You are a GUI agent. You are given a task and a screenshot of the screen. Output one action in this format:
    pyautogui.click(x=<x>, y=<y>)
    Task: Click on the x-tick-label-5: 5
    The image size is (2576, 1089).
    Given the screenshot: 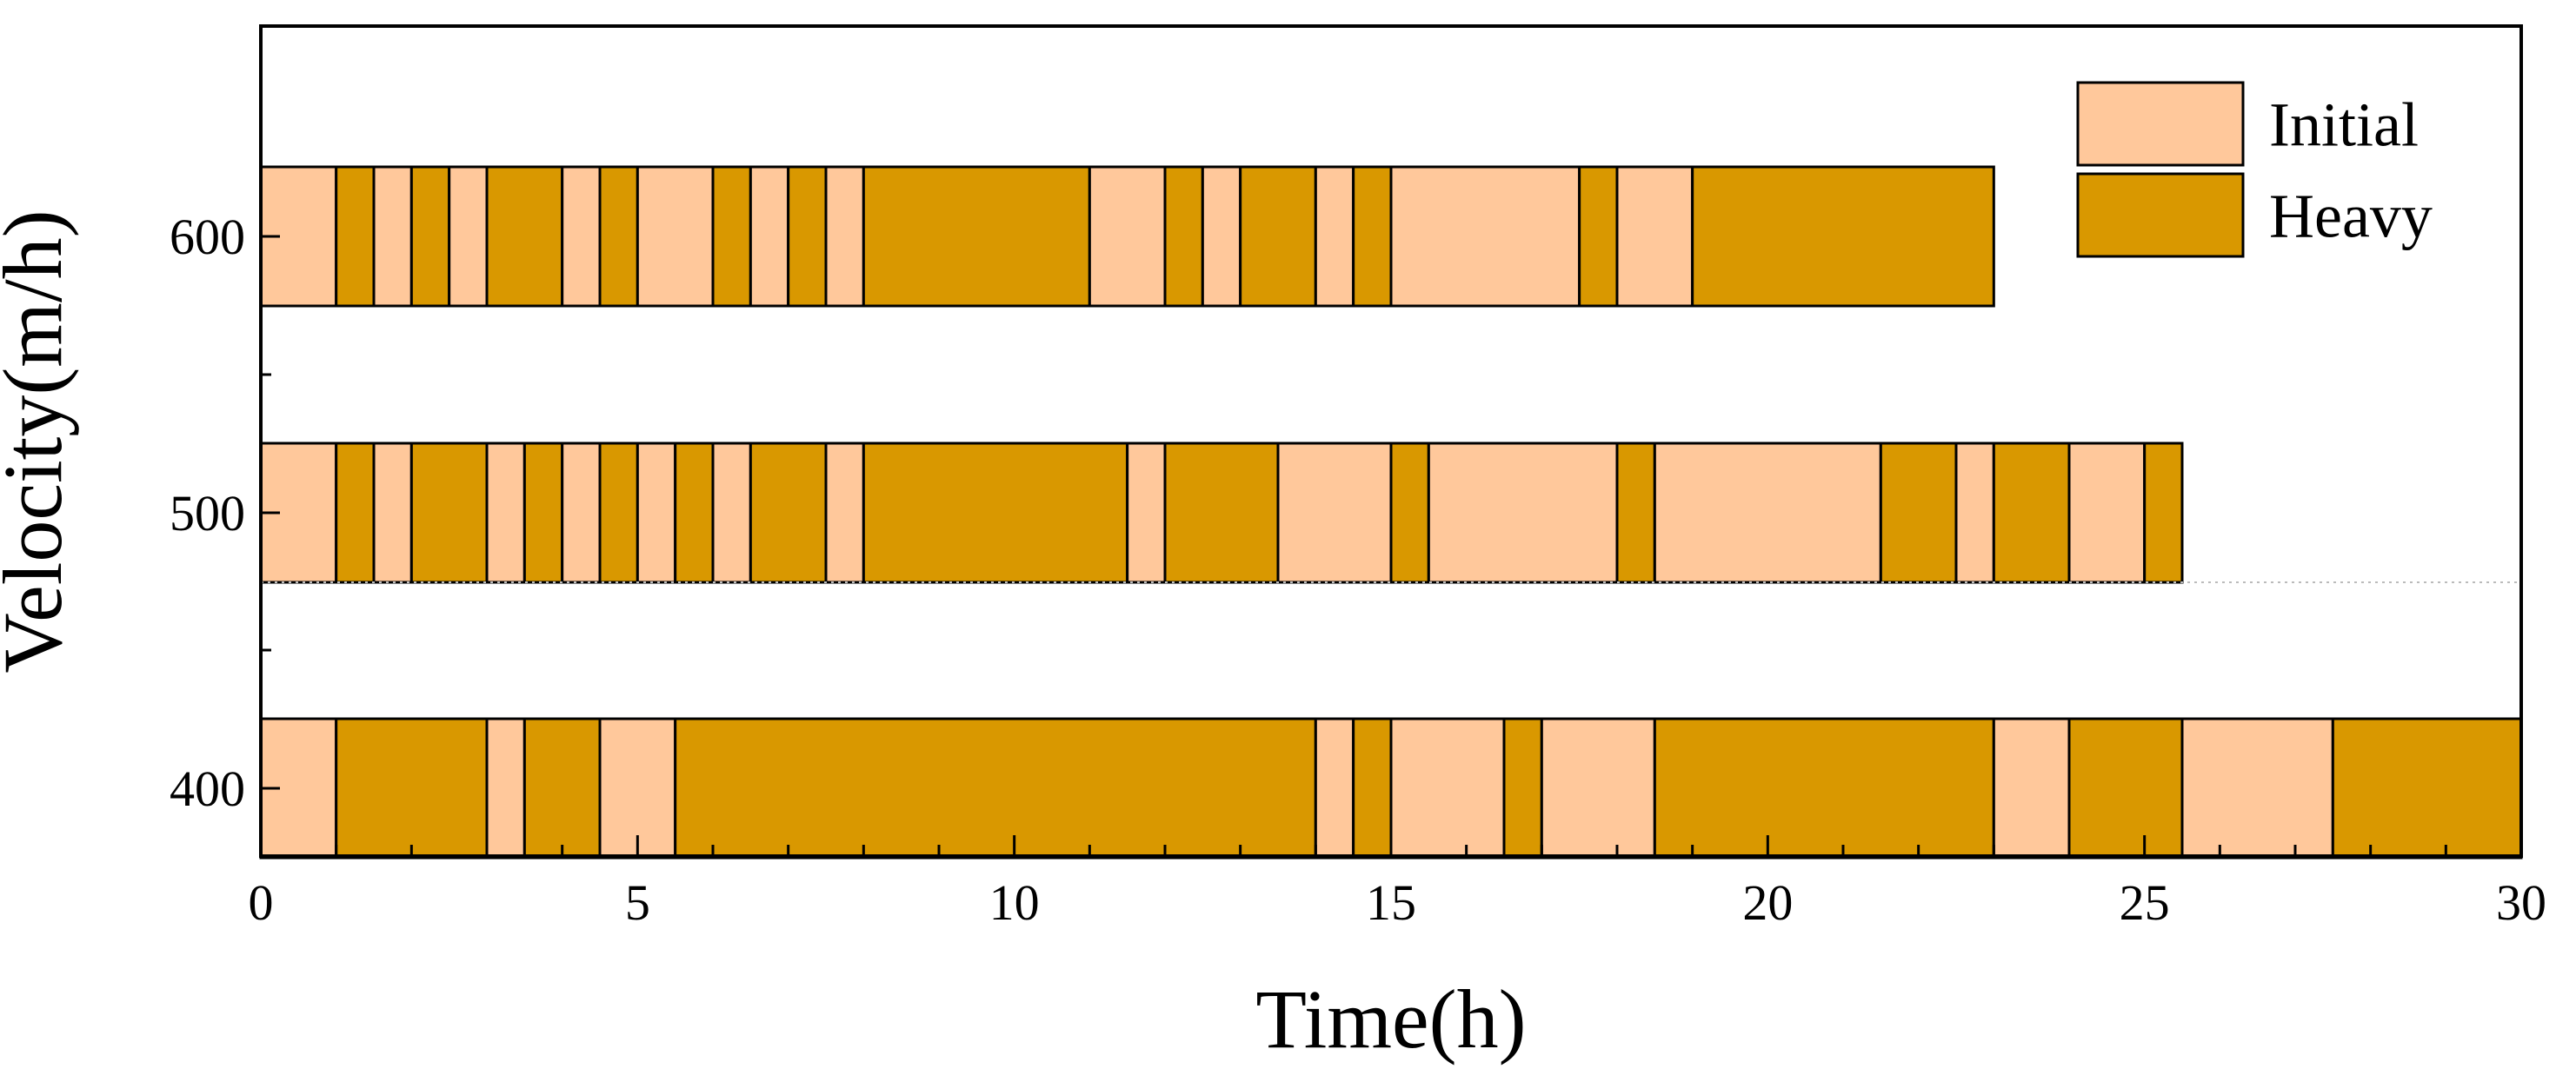 What is the action you would take?
    pyautogui.click(x=637, y=902)
    